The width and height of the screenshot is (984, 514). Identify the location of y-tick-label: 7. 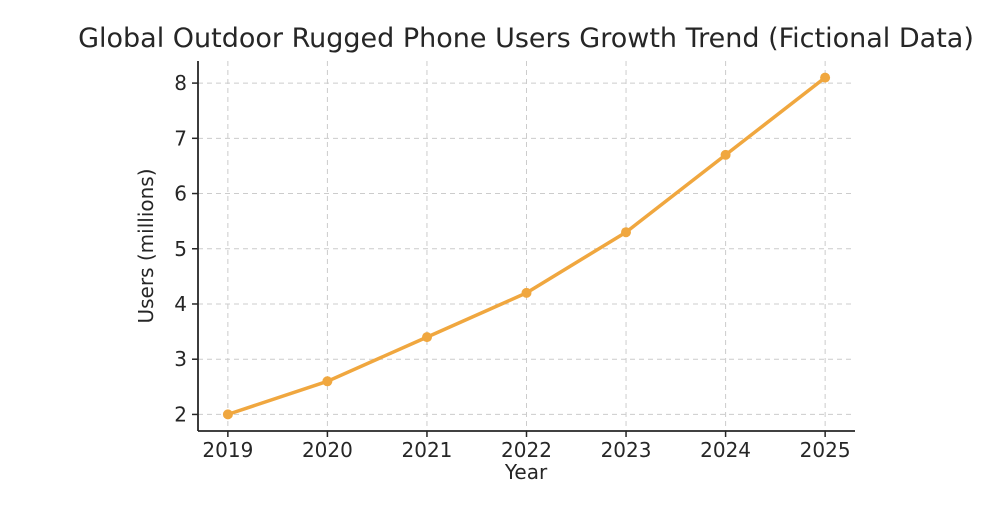
(180, 138).